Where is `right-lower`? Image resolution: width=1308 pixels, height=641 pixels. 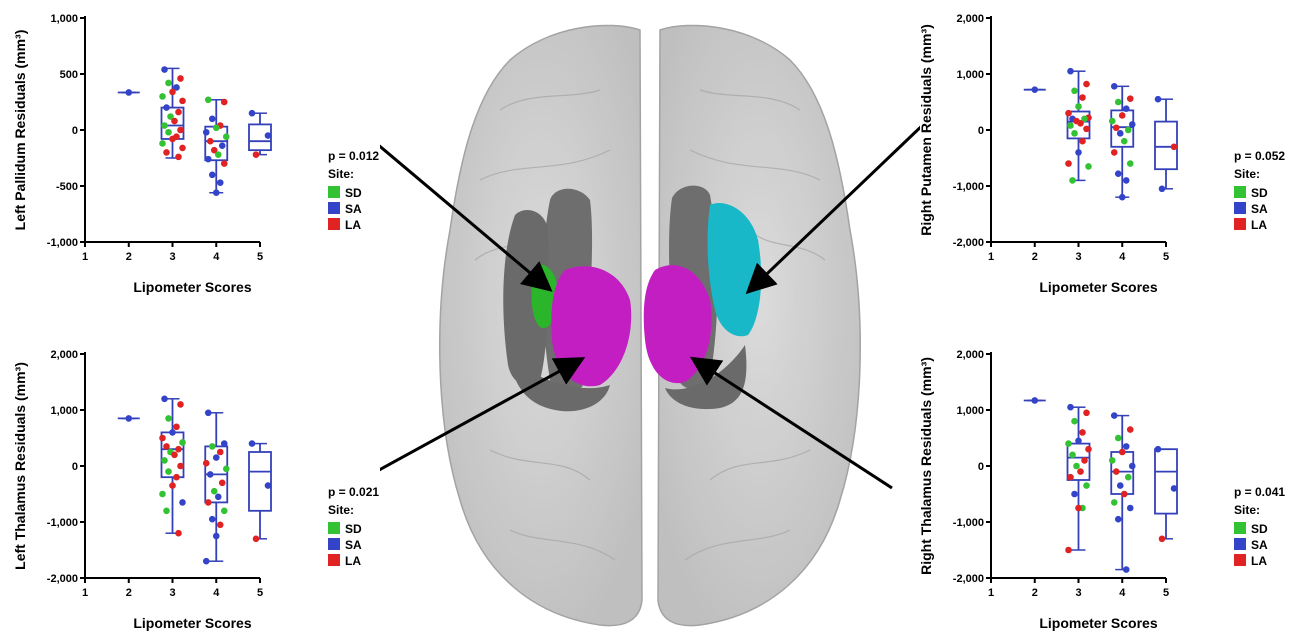 right-lower is located at coordinates (706, 377).